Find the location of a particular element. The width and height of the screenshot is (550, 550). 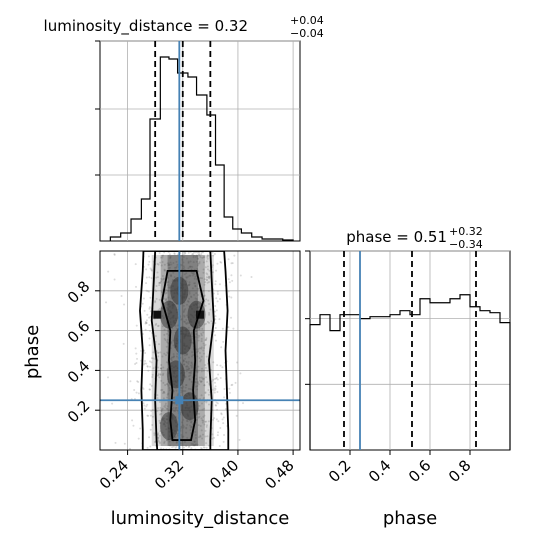

density-fill is located at coordinates (182, 350).